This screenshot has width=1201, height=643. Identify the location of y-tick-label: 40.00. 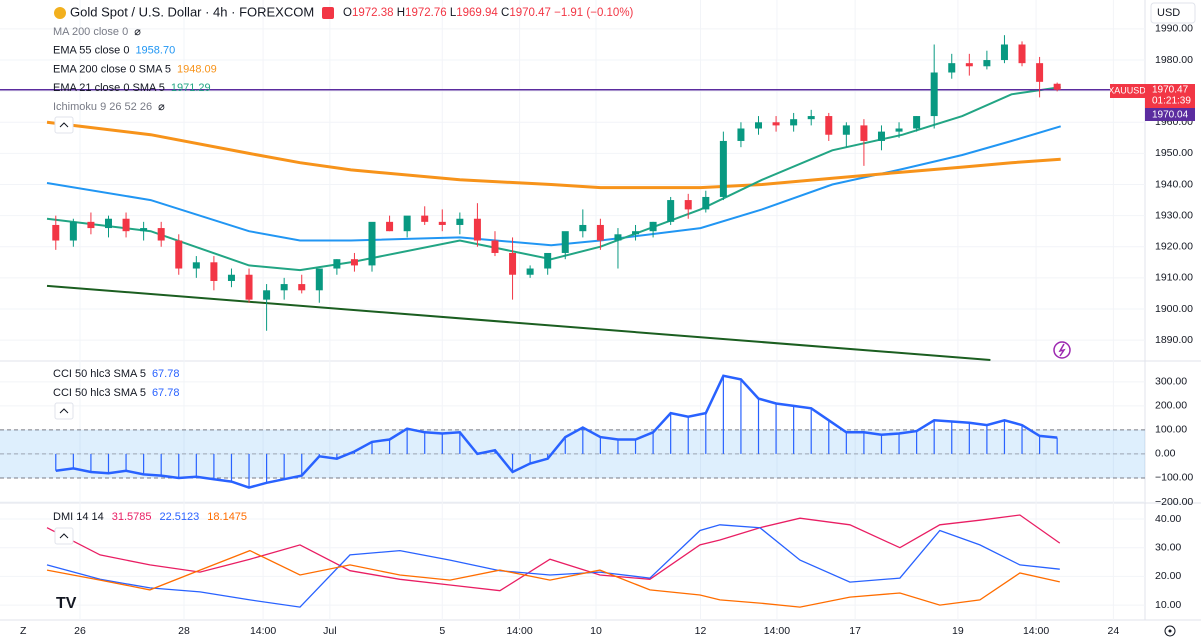
(1168, 519).